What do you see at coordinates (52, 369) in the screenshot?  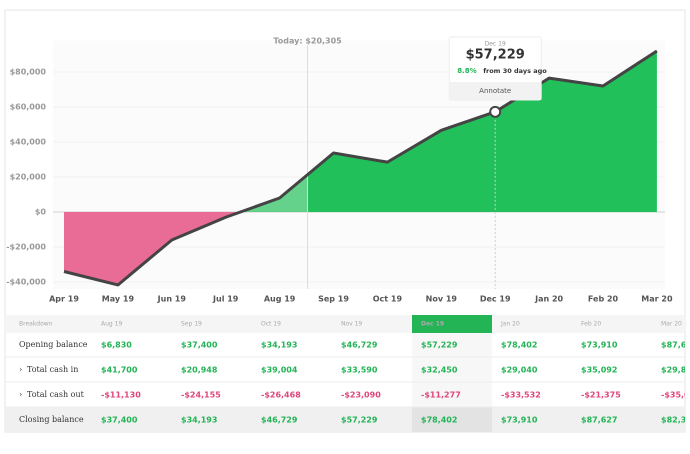 I see `row-label: Total cash in` at bounding box center [52, 369].